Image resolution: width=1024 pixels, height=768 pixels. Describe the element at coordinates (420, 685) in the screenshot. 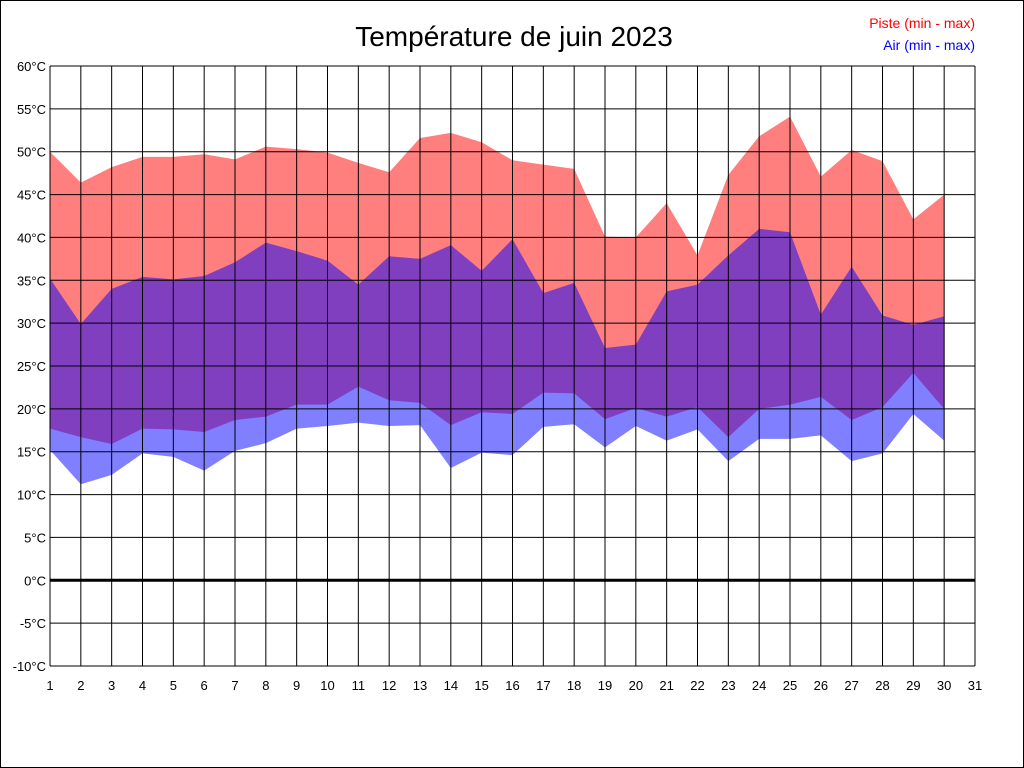

I see `x-tick-label: 13` at that location.